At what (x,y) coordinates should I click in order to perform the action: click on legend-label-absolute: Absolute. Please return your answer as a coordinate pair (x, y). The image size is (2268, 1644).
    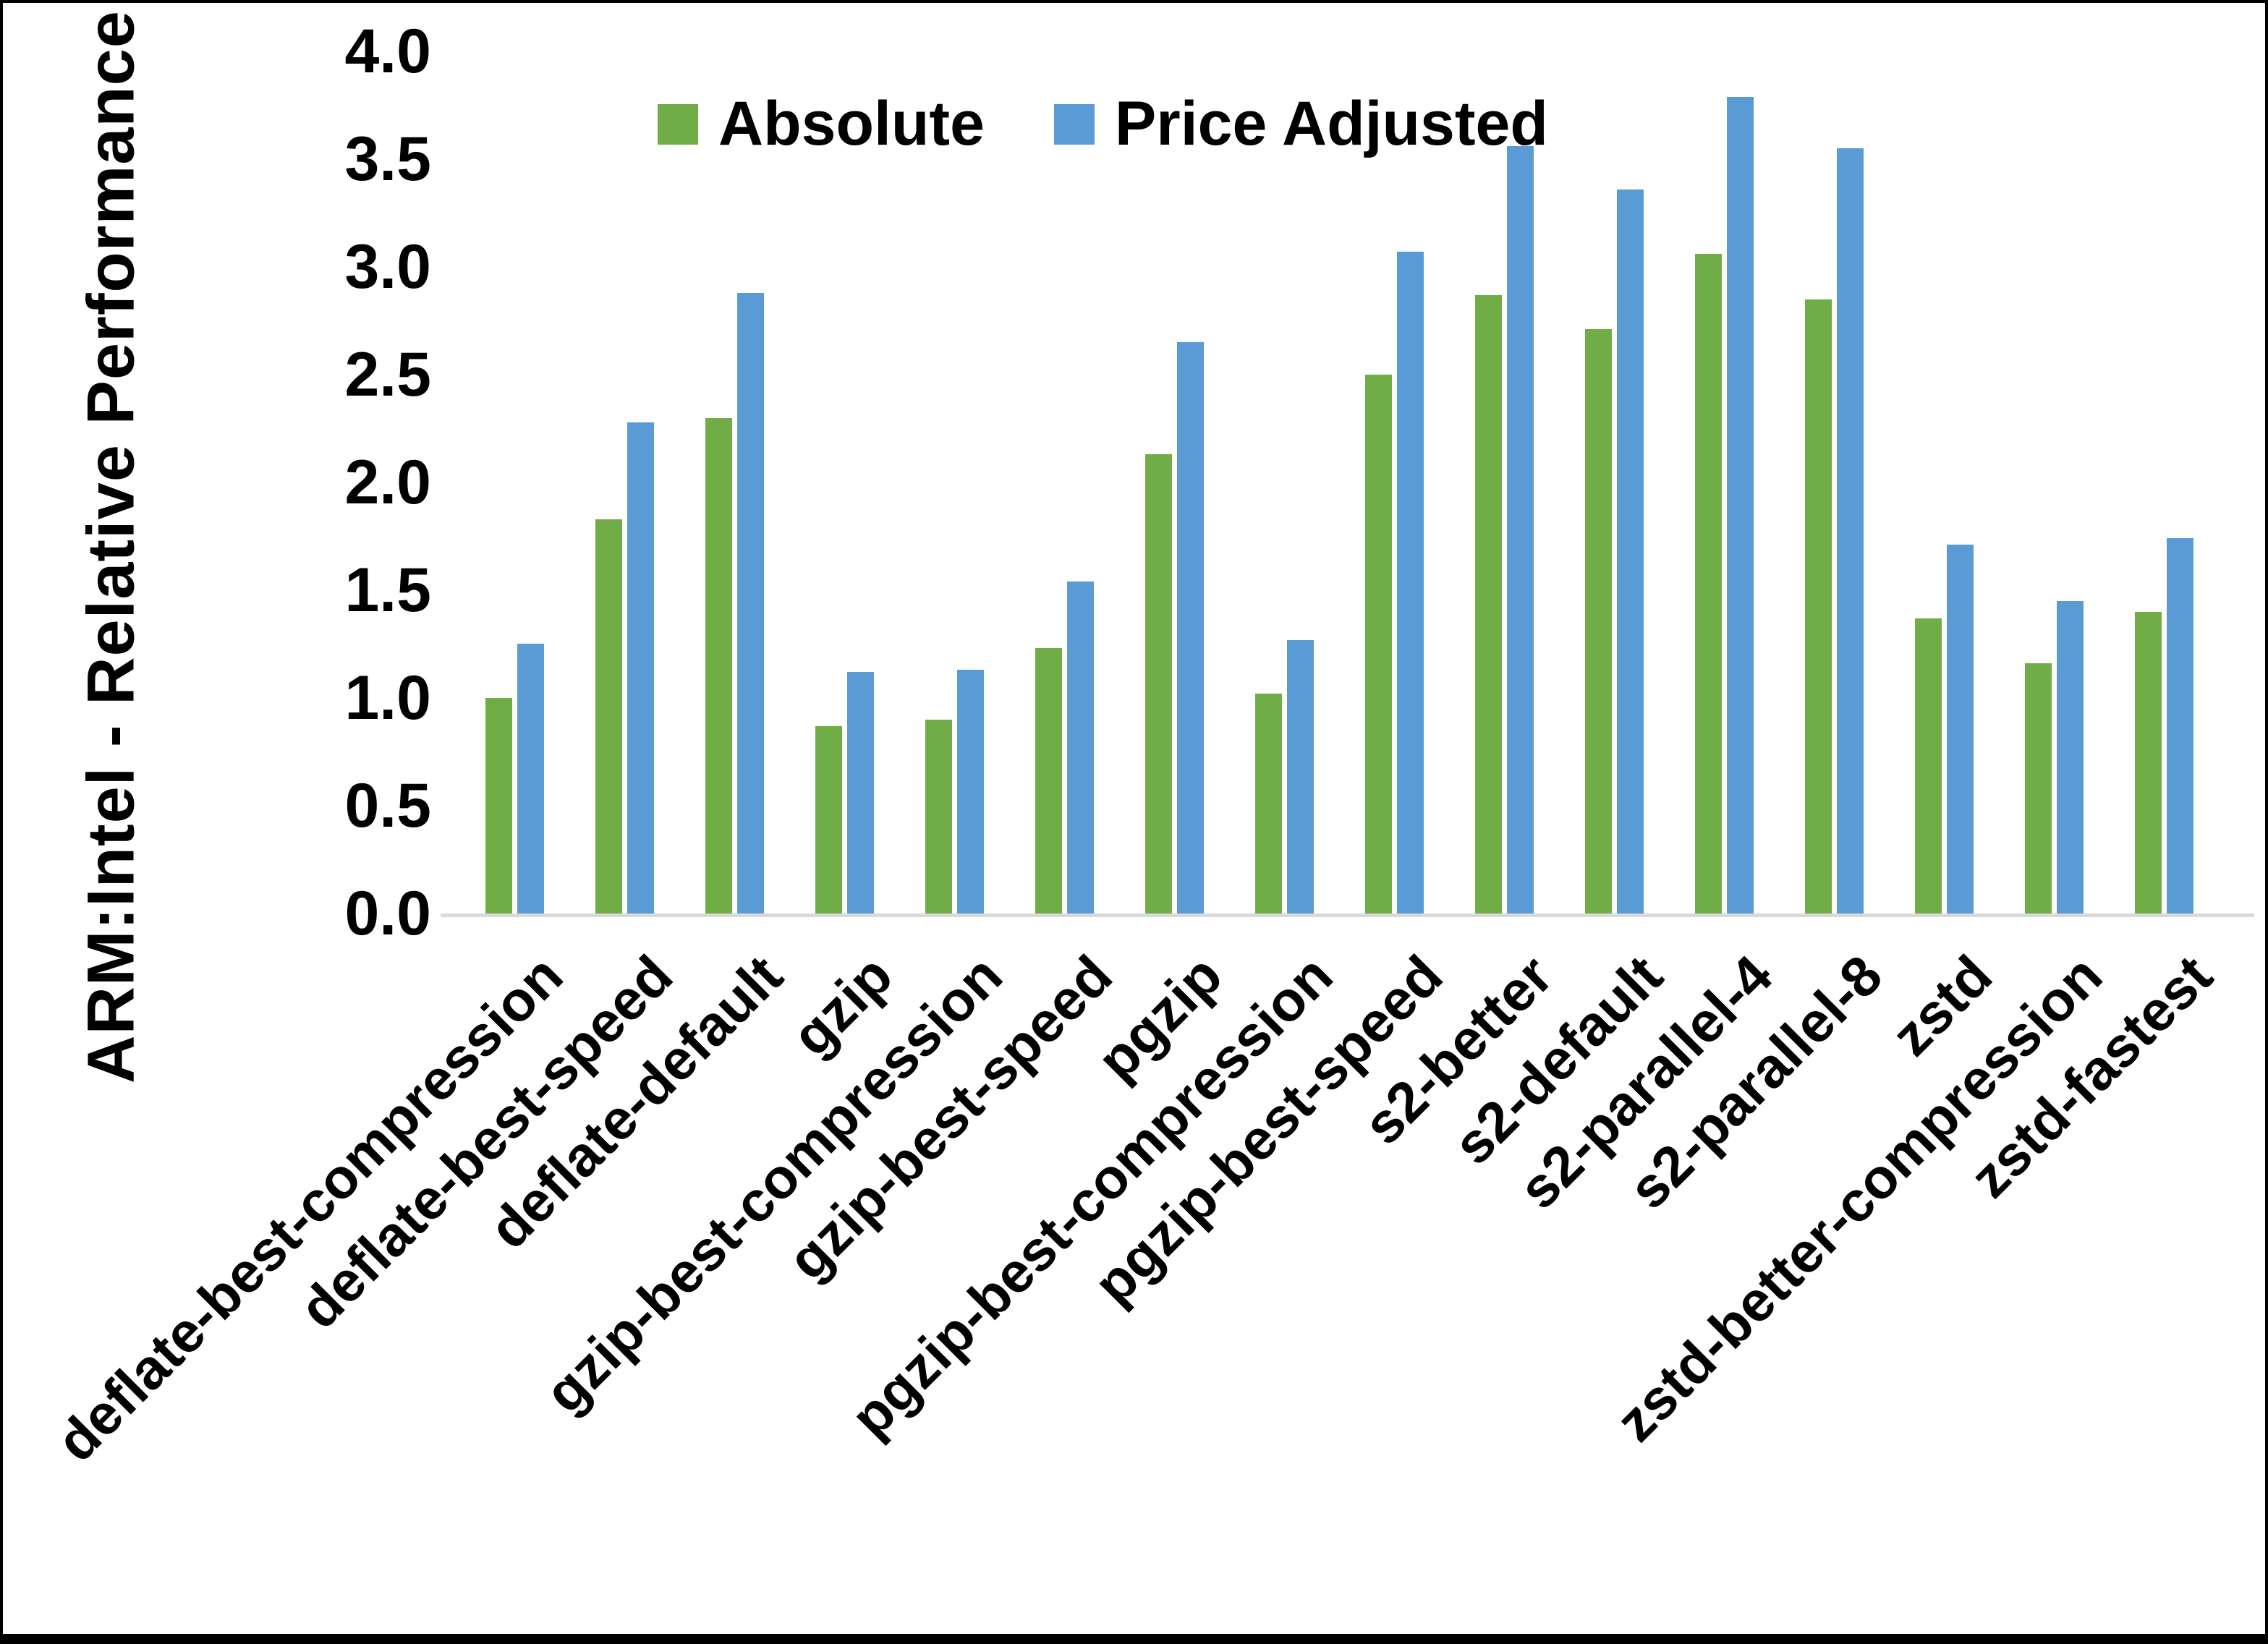
    Looking at the image, I should click on (852, 123).